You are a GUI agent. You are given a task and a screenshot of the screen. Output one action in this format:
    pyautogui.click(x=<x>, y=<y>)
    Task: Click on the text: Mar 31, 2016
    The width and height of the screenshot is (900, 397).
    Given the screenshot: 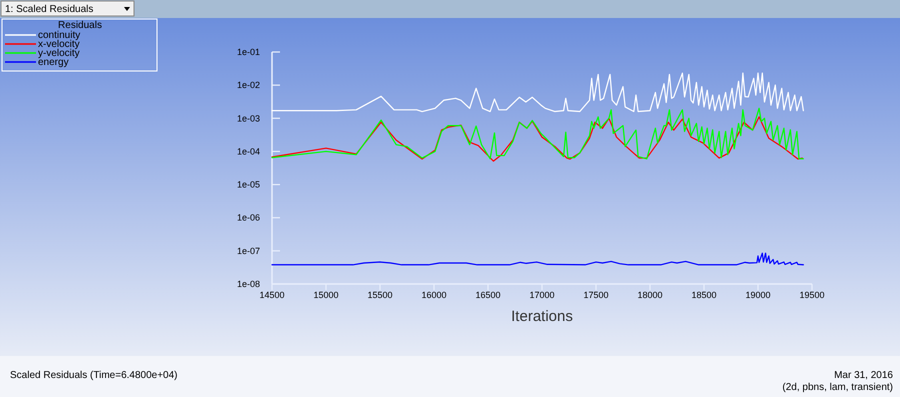 What is the action you would take?
    pyautogui.click(x=864, y=375)
    